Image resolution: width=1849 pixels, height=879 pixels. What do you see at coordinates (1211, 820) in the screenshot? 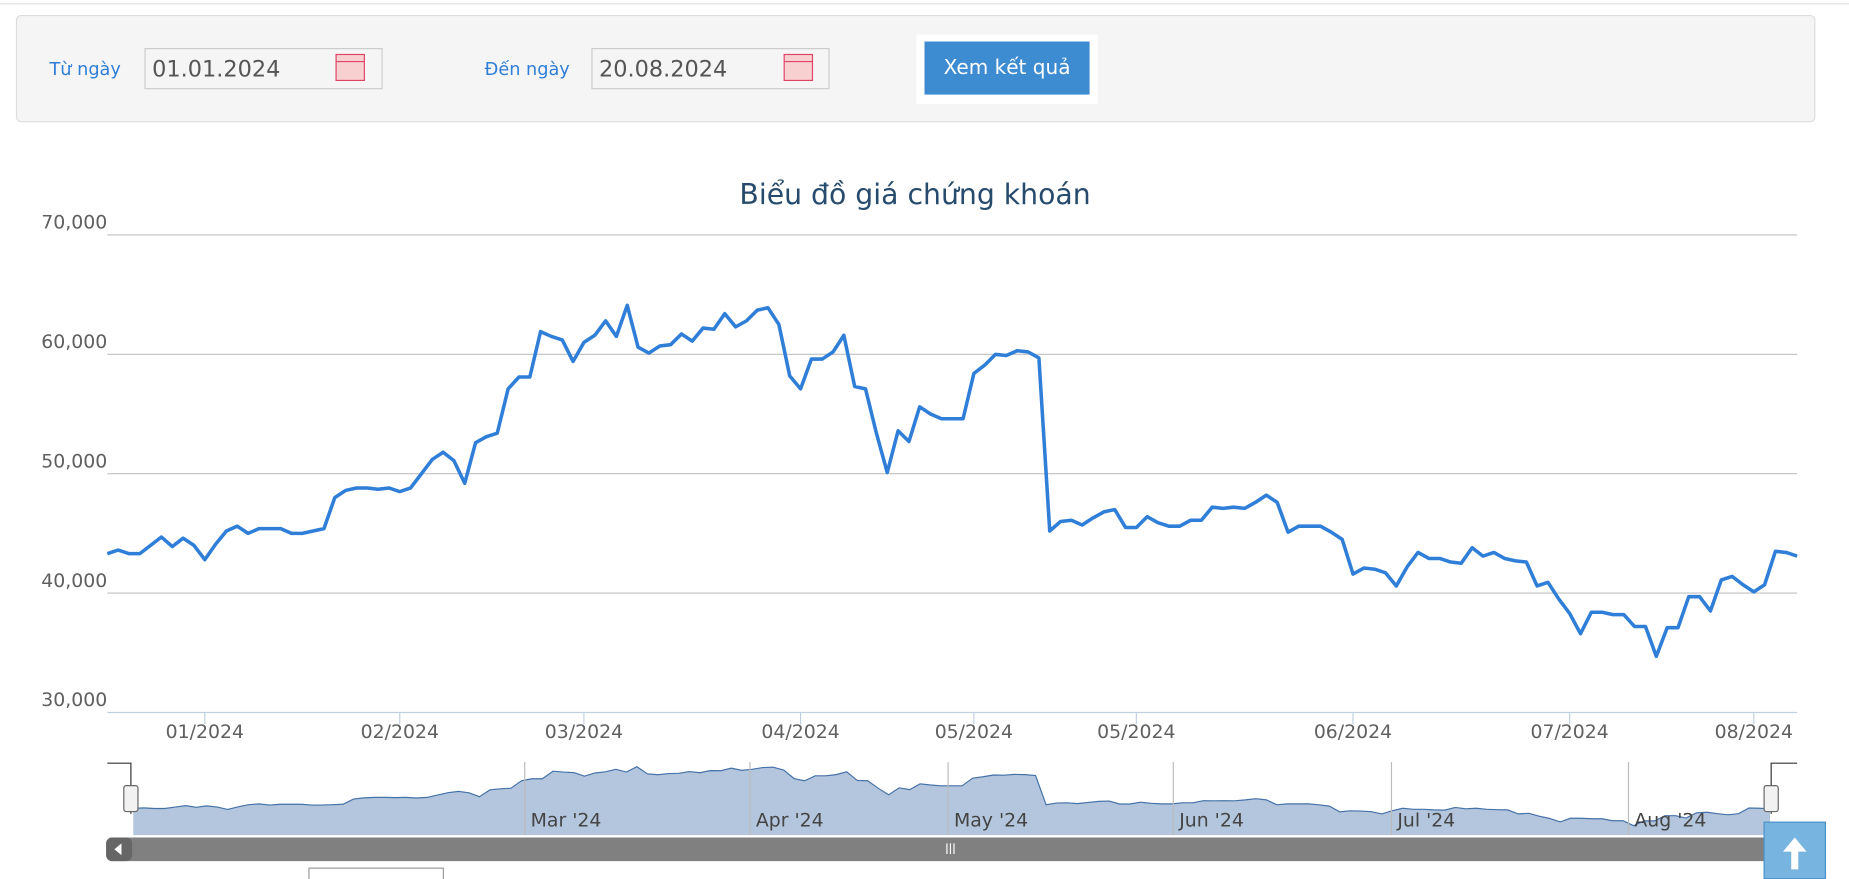
I see `navigator-label: Jun '24` at bounding box center [1211, 820].